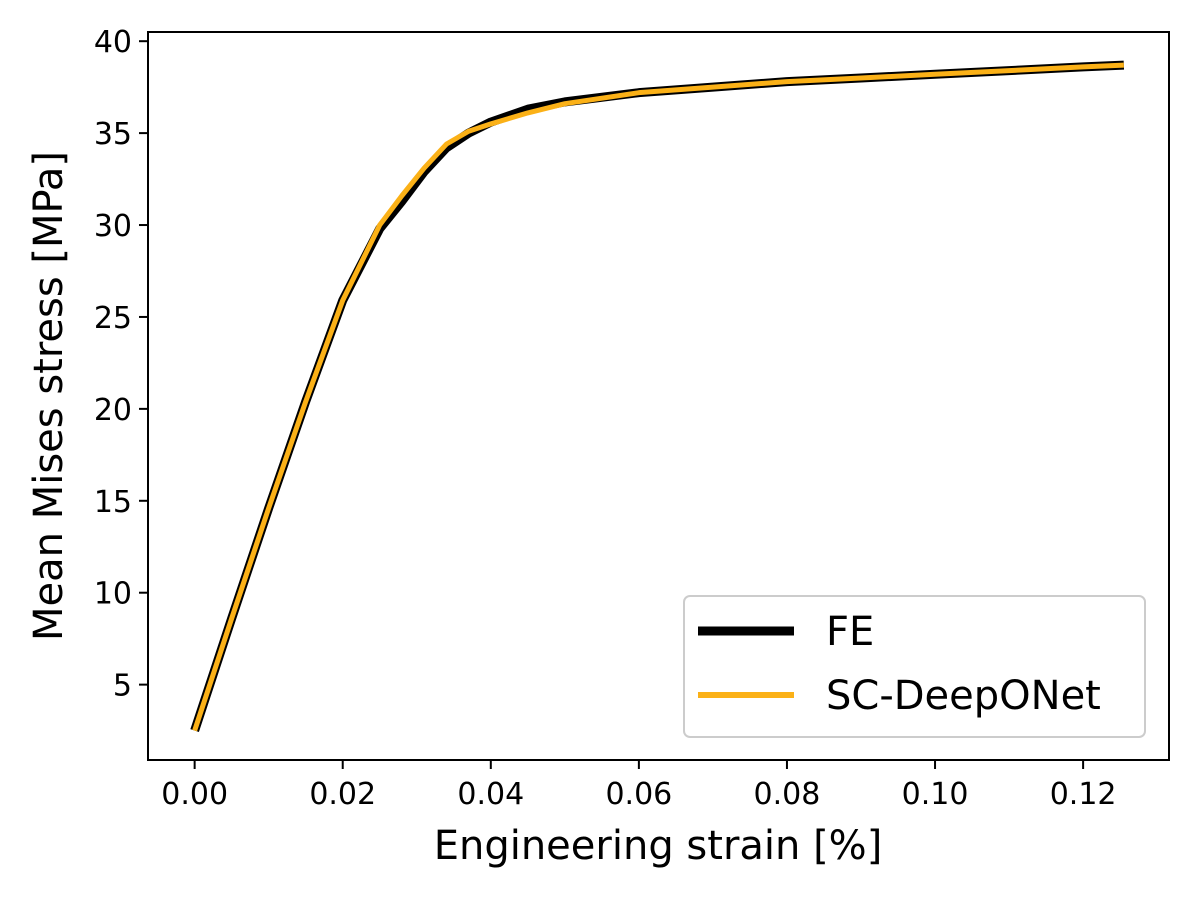 The image size is (1196, 897). What do you see at coordinates (113, 42) in the screenshot?
I see `y-tick-label: 40` at bounding box center [113, 42].